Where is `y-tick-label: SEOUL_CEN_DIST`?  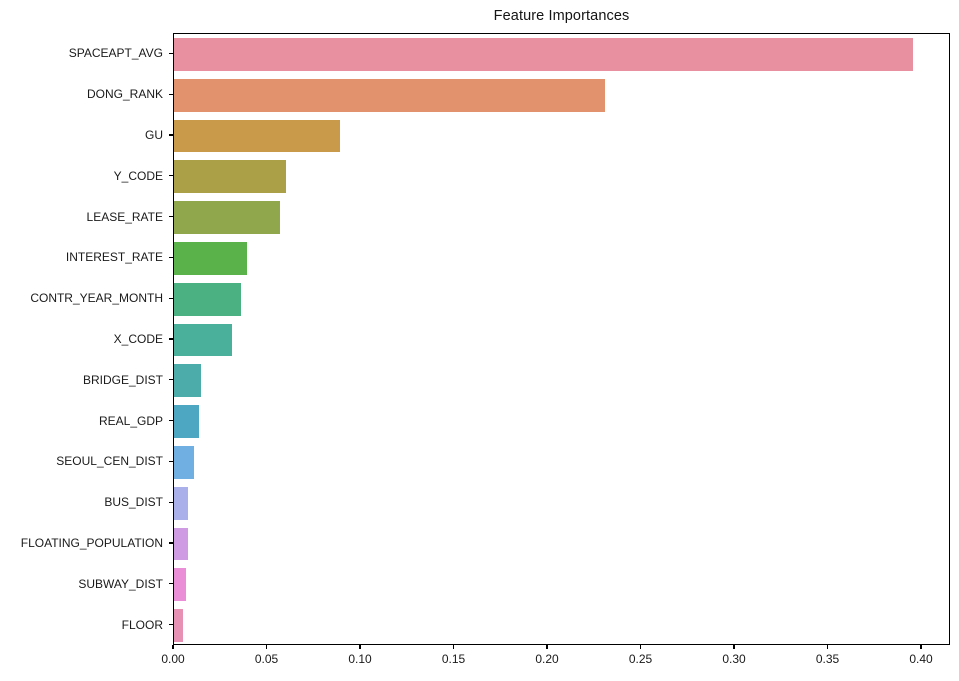 y-tick-label: SEOUL_CEN_DIST is located at coordinates (109, 461).